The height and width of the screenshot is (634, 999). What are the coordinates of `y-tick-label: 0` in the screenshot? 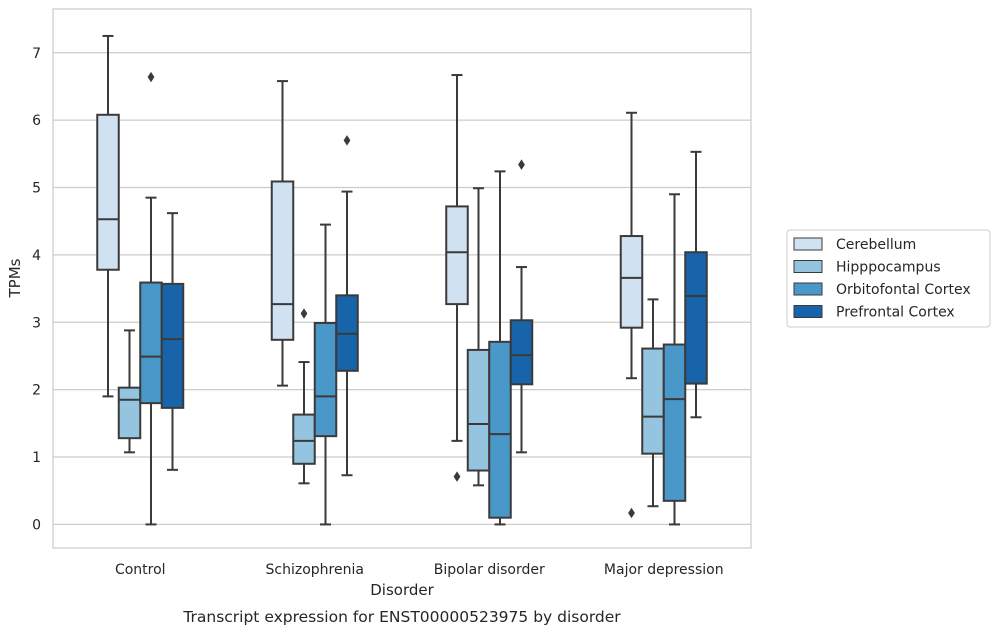 It's located at (36, 525).